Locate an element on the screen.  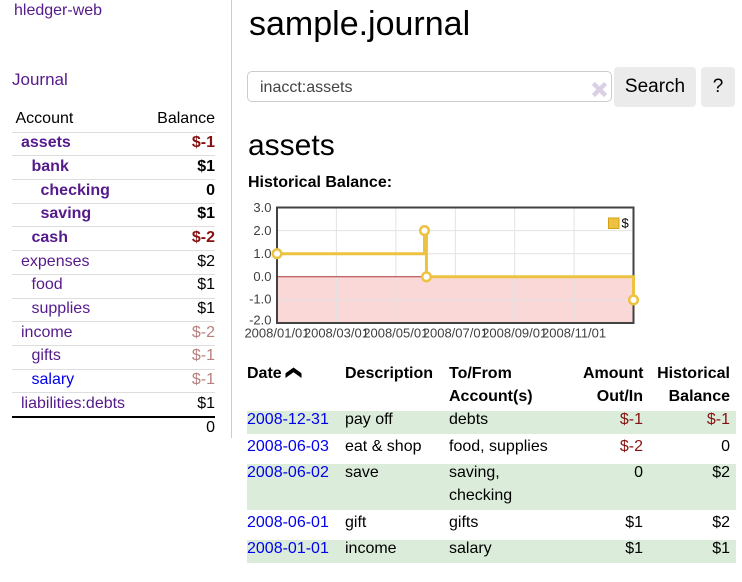
svg-text: 2008/03/01 is located at coordinates (336, 333).